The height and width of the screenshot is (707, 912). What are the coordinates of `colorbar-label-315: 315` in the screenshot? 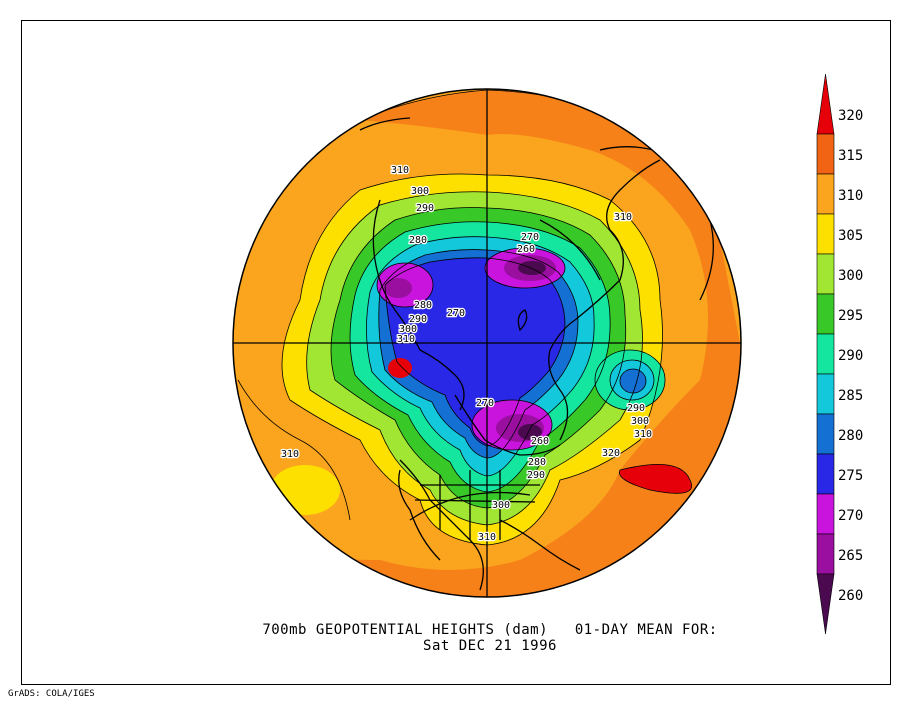 It's located at (850, 156).